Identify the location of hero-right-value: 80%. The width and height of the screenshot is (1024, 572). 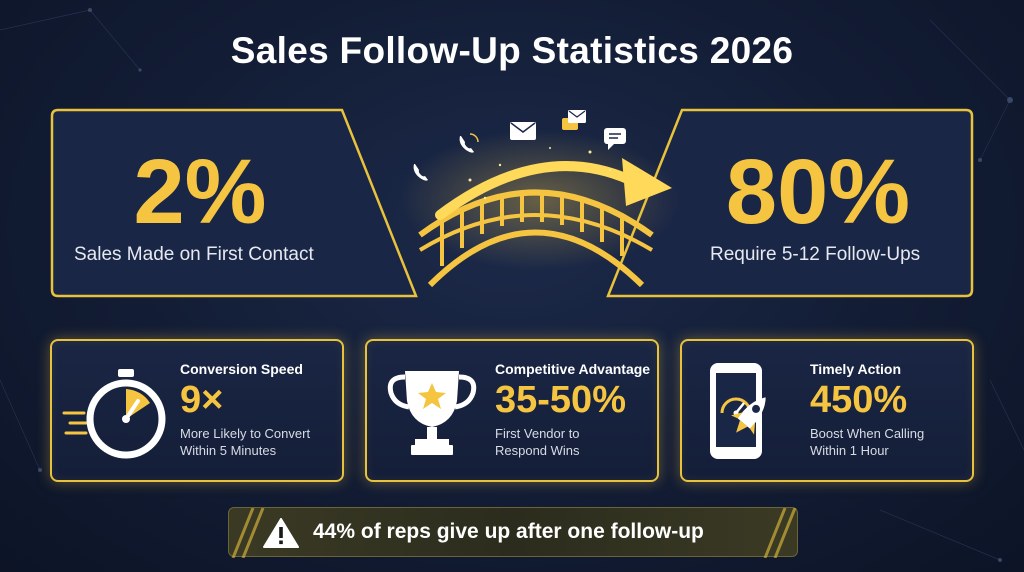
(818, 192).